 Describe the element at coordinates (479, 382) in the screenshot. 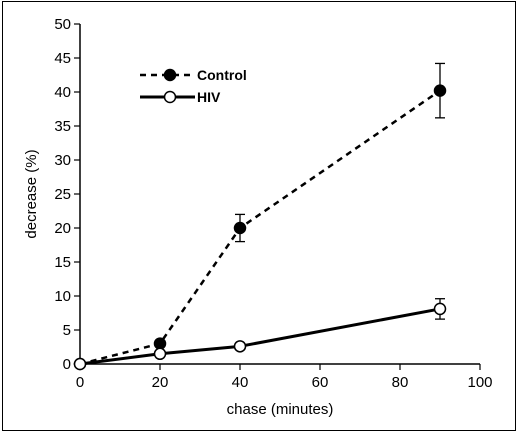

I see `x-tick-label: 100` at that location.